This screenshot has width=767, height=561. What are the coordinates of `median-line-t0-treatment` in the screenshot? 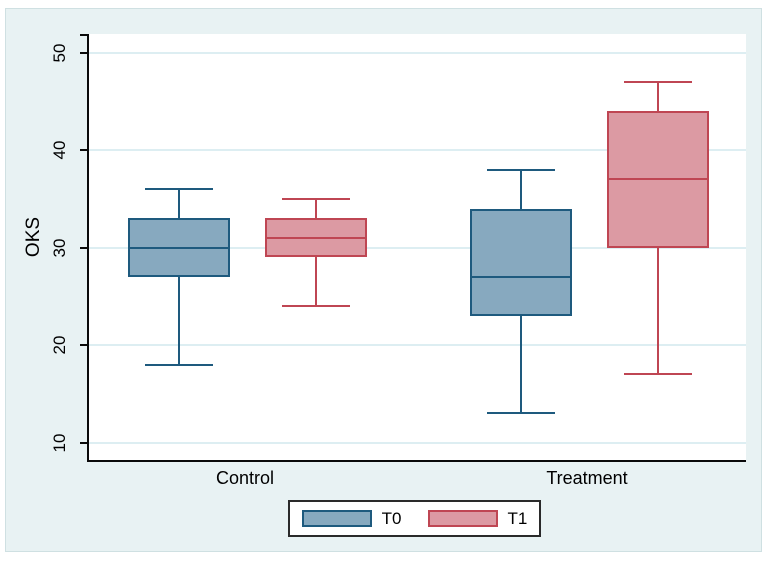 It's located at (520, 276).